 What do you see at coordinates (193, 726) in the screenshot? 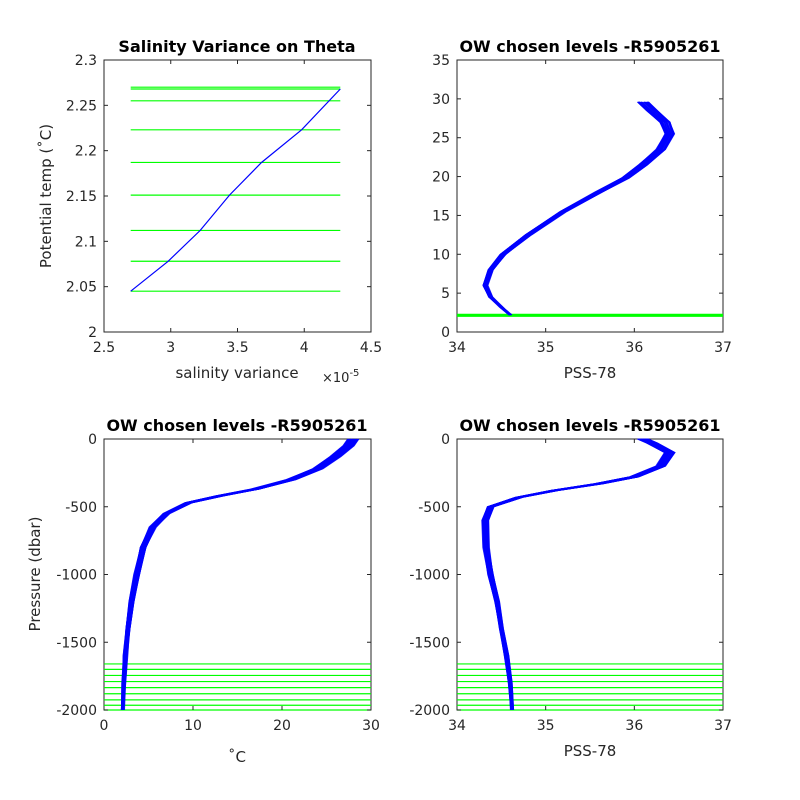
I see `x-tick-label: 10` at bounding box center [193, 726].